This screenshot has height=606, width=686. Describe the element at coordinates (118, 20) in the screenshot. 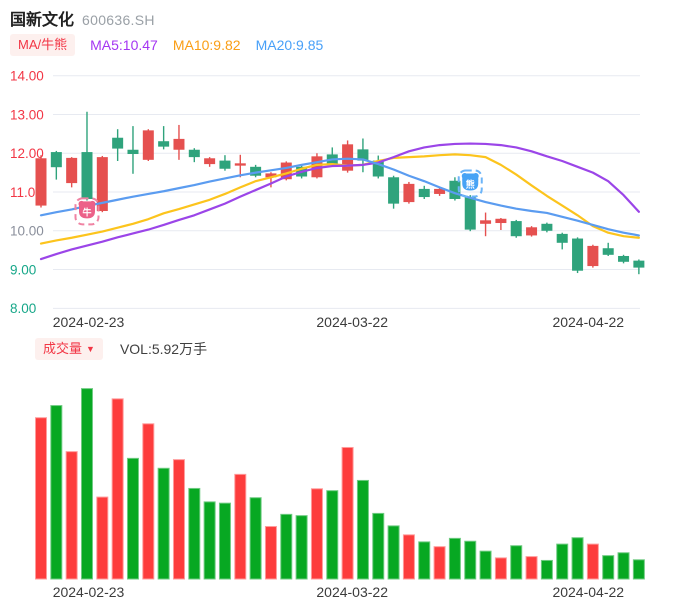

I see `stock-code: 600636.SH` at that location.